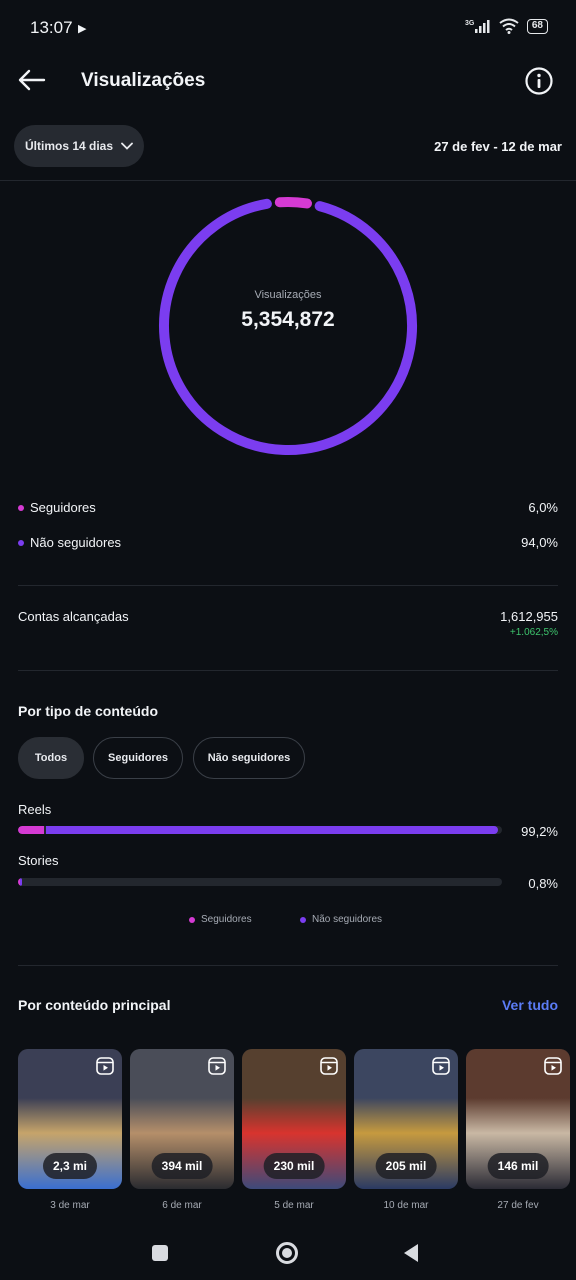 This screenshot has height=1280, width=576. Describe the element at coordinates (143, 80) in the screenshot. I see `page-title: Visualizações` at that location.